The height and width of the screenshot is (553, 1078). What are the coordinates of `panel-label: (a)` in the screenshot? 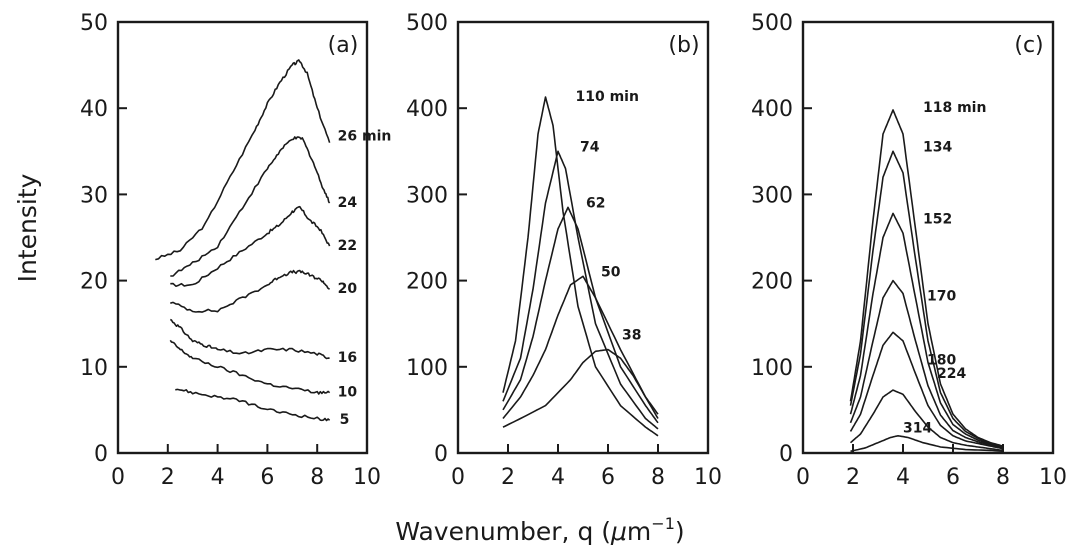 It's located at (343, 45).